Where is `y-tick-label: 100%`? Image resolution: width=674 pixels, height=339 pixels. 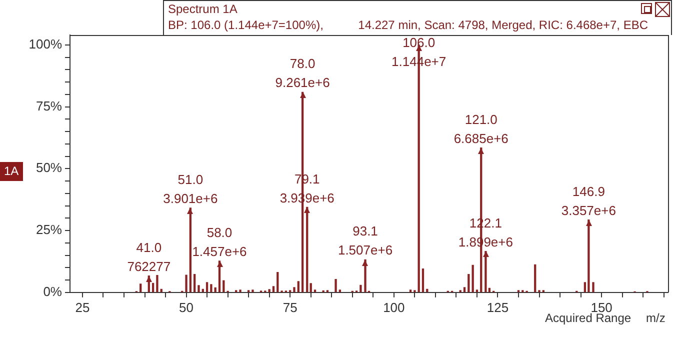 y-tick-label: 100% is located at coordinates (45, 44).